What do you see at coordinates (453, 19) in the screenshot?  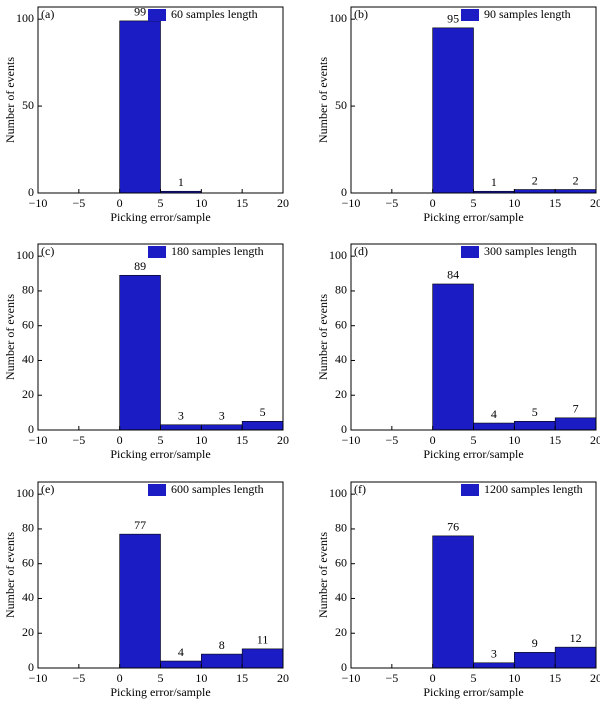 I see `data-label: 95` at bounding box center [453, 19].